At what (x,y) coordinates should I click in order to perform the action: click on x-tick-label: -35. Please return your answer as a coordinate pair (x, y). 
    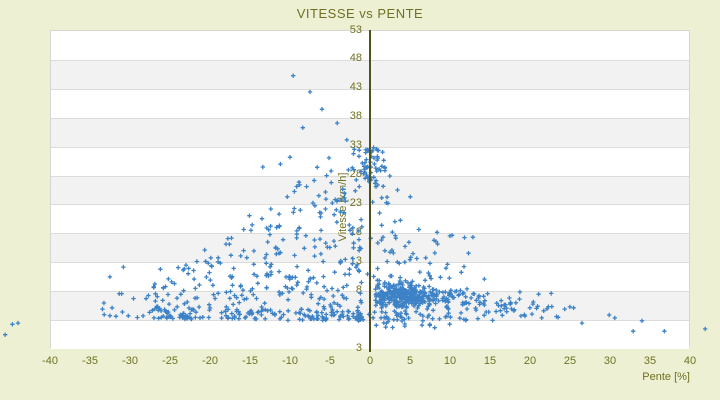
    Looking at the image, I should click on (90, 361).